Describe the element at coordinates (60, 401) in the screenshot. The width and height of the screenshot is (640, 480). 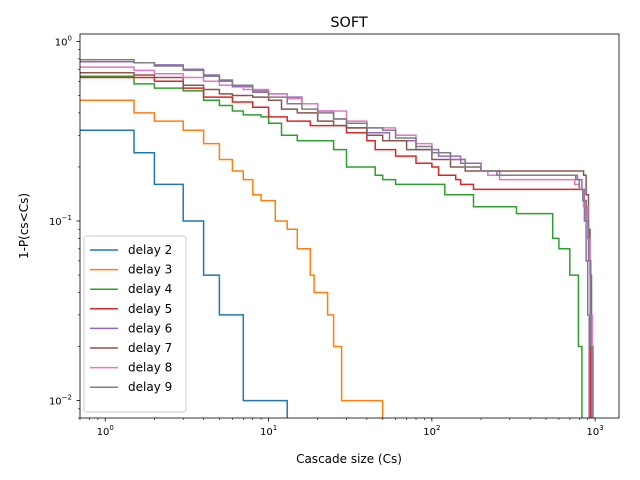
I see `y-tick-label: 10⁻²` at that location.